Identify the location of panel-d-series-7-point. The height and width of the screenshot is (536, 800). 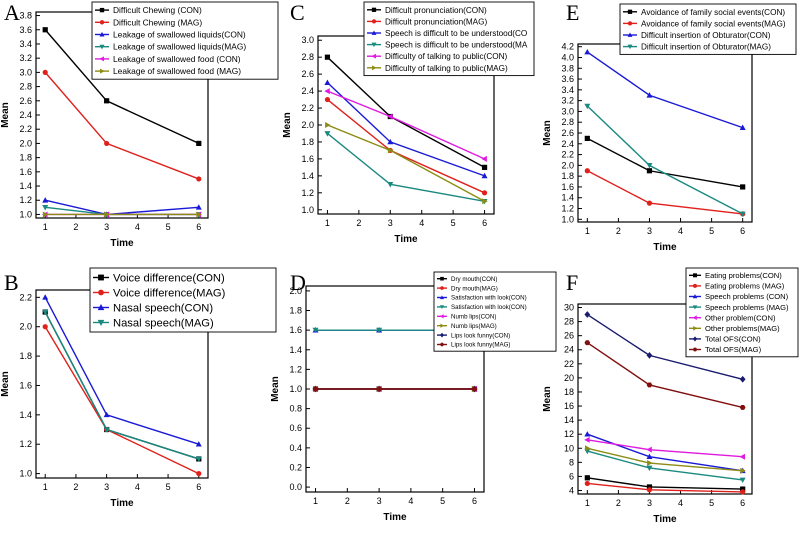
(379, 389).